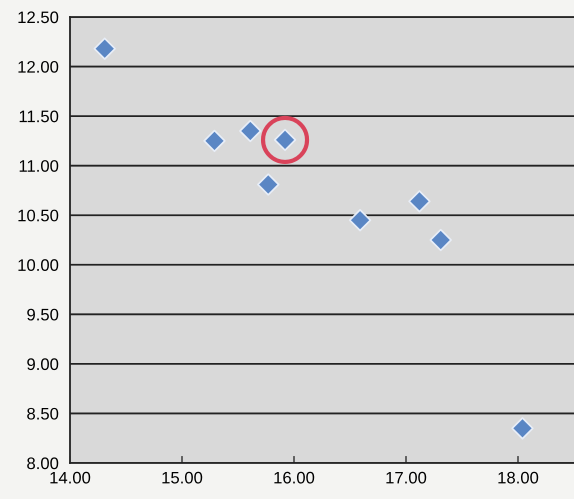 The image size is (574, 499). What do you see at coordinates (42, 364) in the screenshot?
I see `y-tick-label: 9.00` at bounding box center [42, 364].